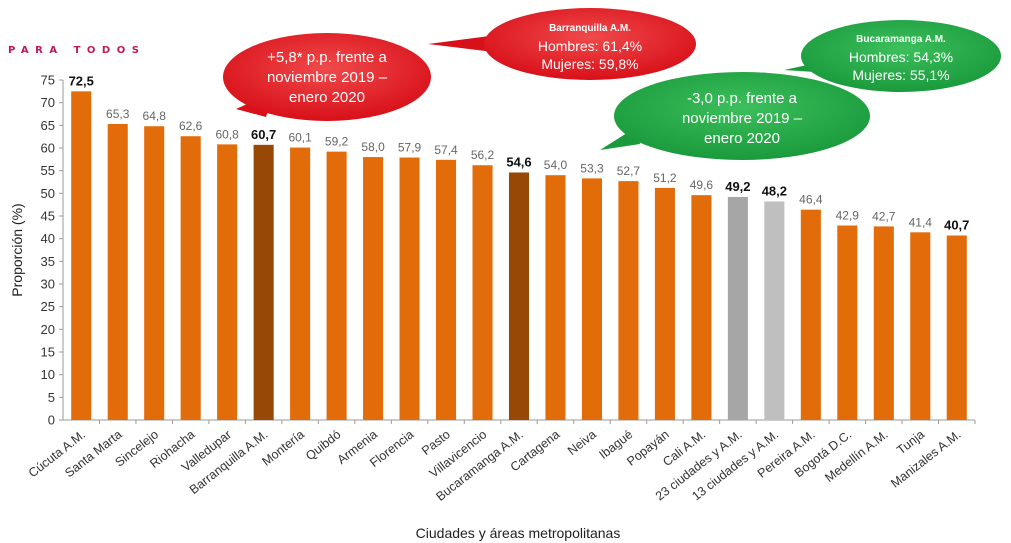  I want to click on y-tick-label: 20, so click(48, 329).